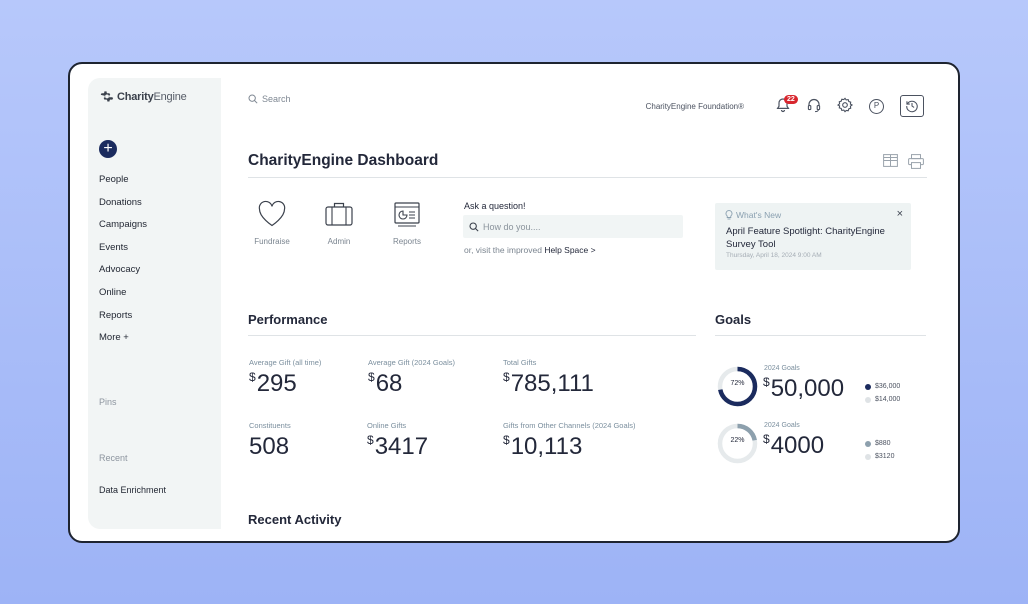 Image resolution: width=1028 pixels, height=604 pixels. I want to click on sidebar-item-advocacy: Advocacy, so click(120, 270).